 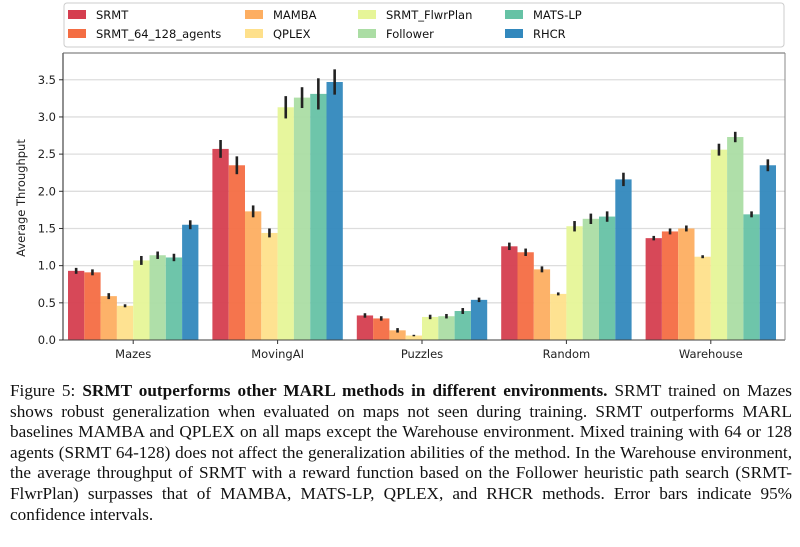 What do you see at coordinates (112, 15) in the screenshot?
I see `legend-label: SRMT` at bounding box center [112, 15].